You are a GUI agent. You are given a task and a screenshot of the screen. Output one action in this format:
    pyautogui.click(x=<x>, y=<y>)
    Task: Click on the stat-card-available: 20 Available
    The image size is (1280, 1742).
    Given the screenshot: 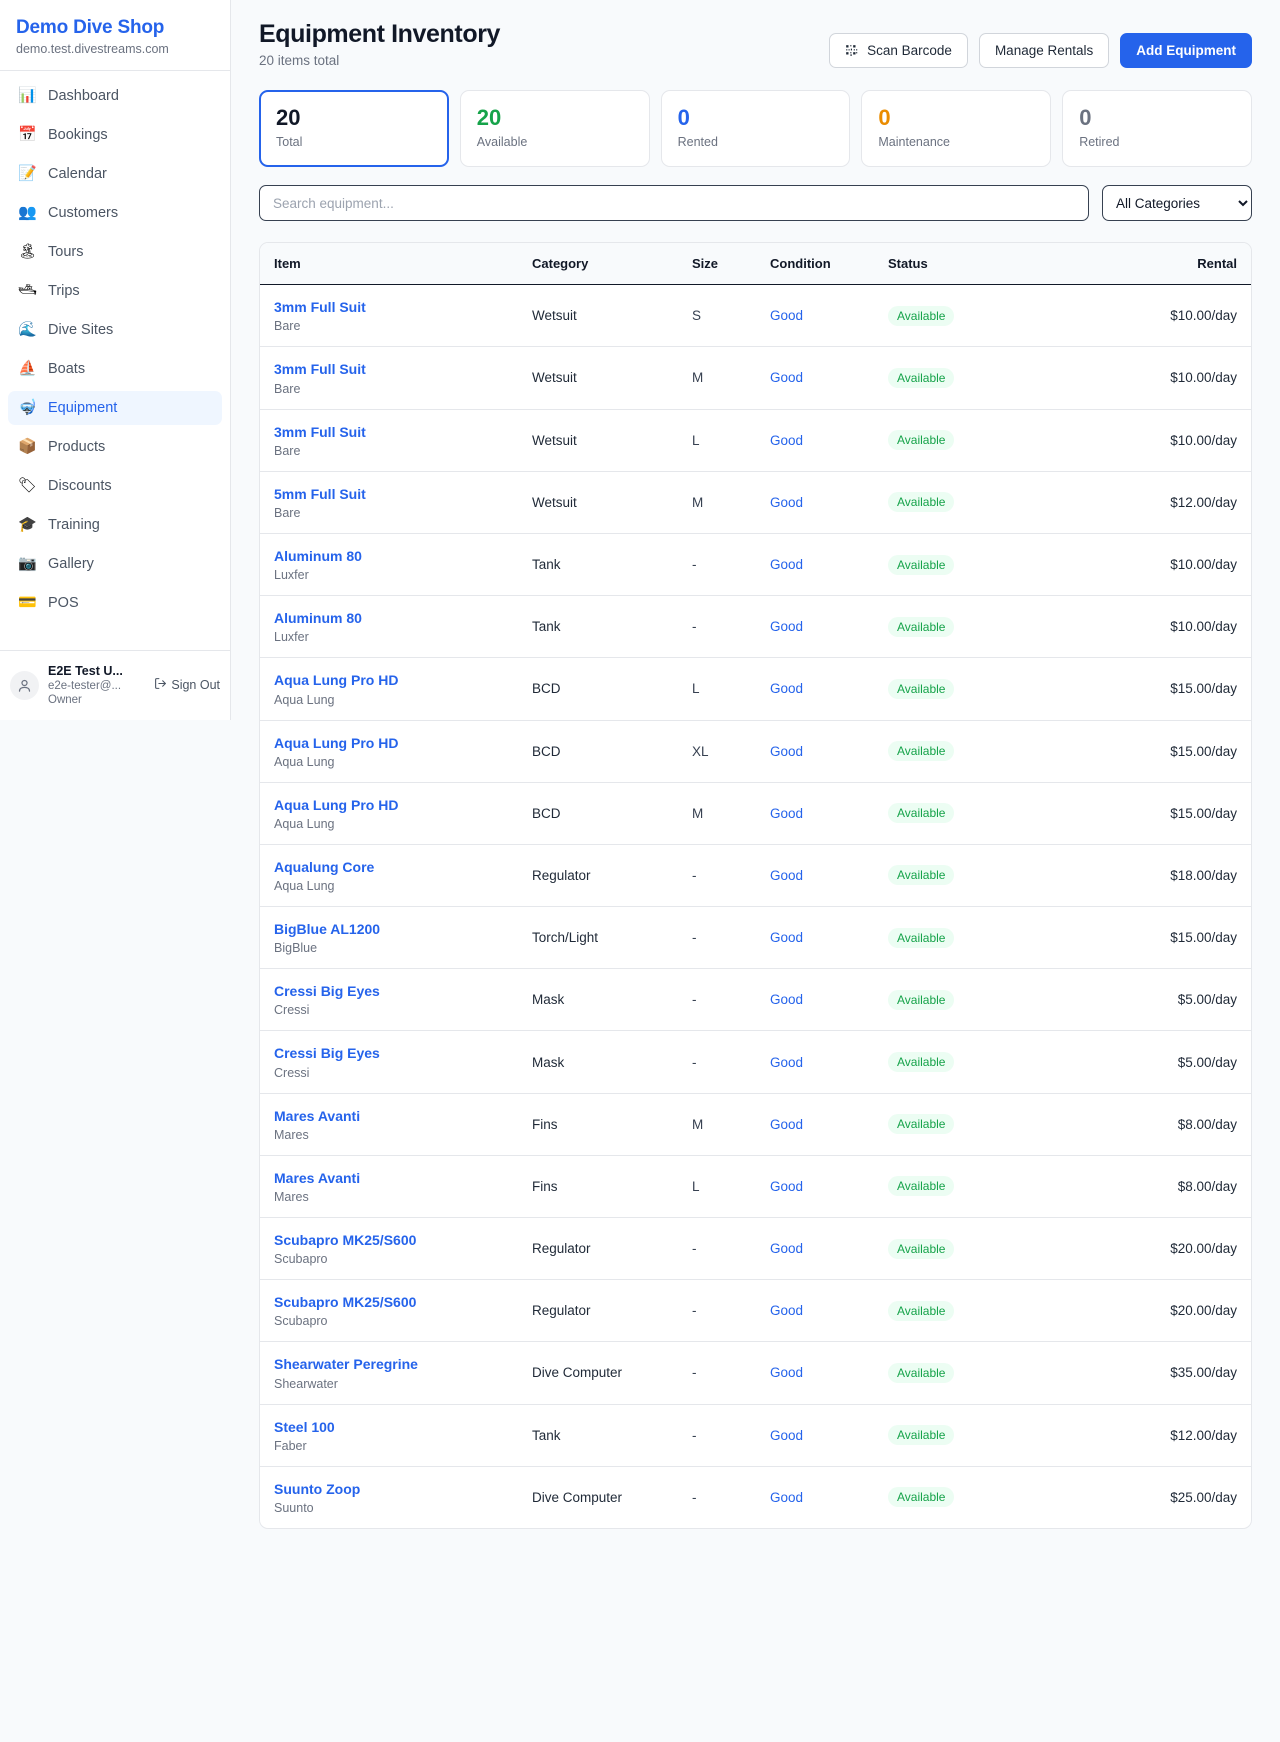 What is the action you would take?
    pyautogui.click(x=554, y=129)
    